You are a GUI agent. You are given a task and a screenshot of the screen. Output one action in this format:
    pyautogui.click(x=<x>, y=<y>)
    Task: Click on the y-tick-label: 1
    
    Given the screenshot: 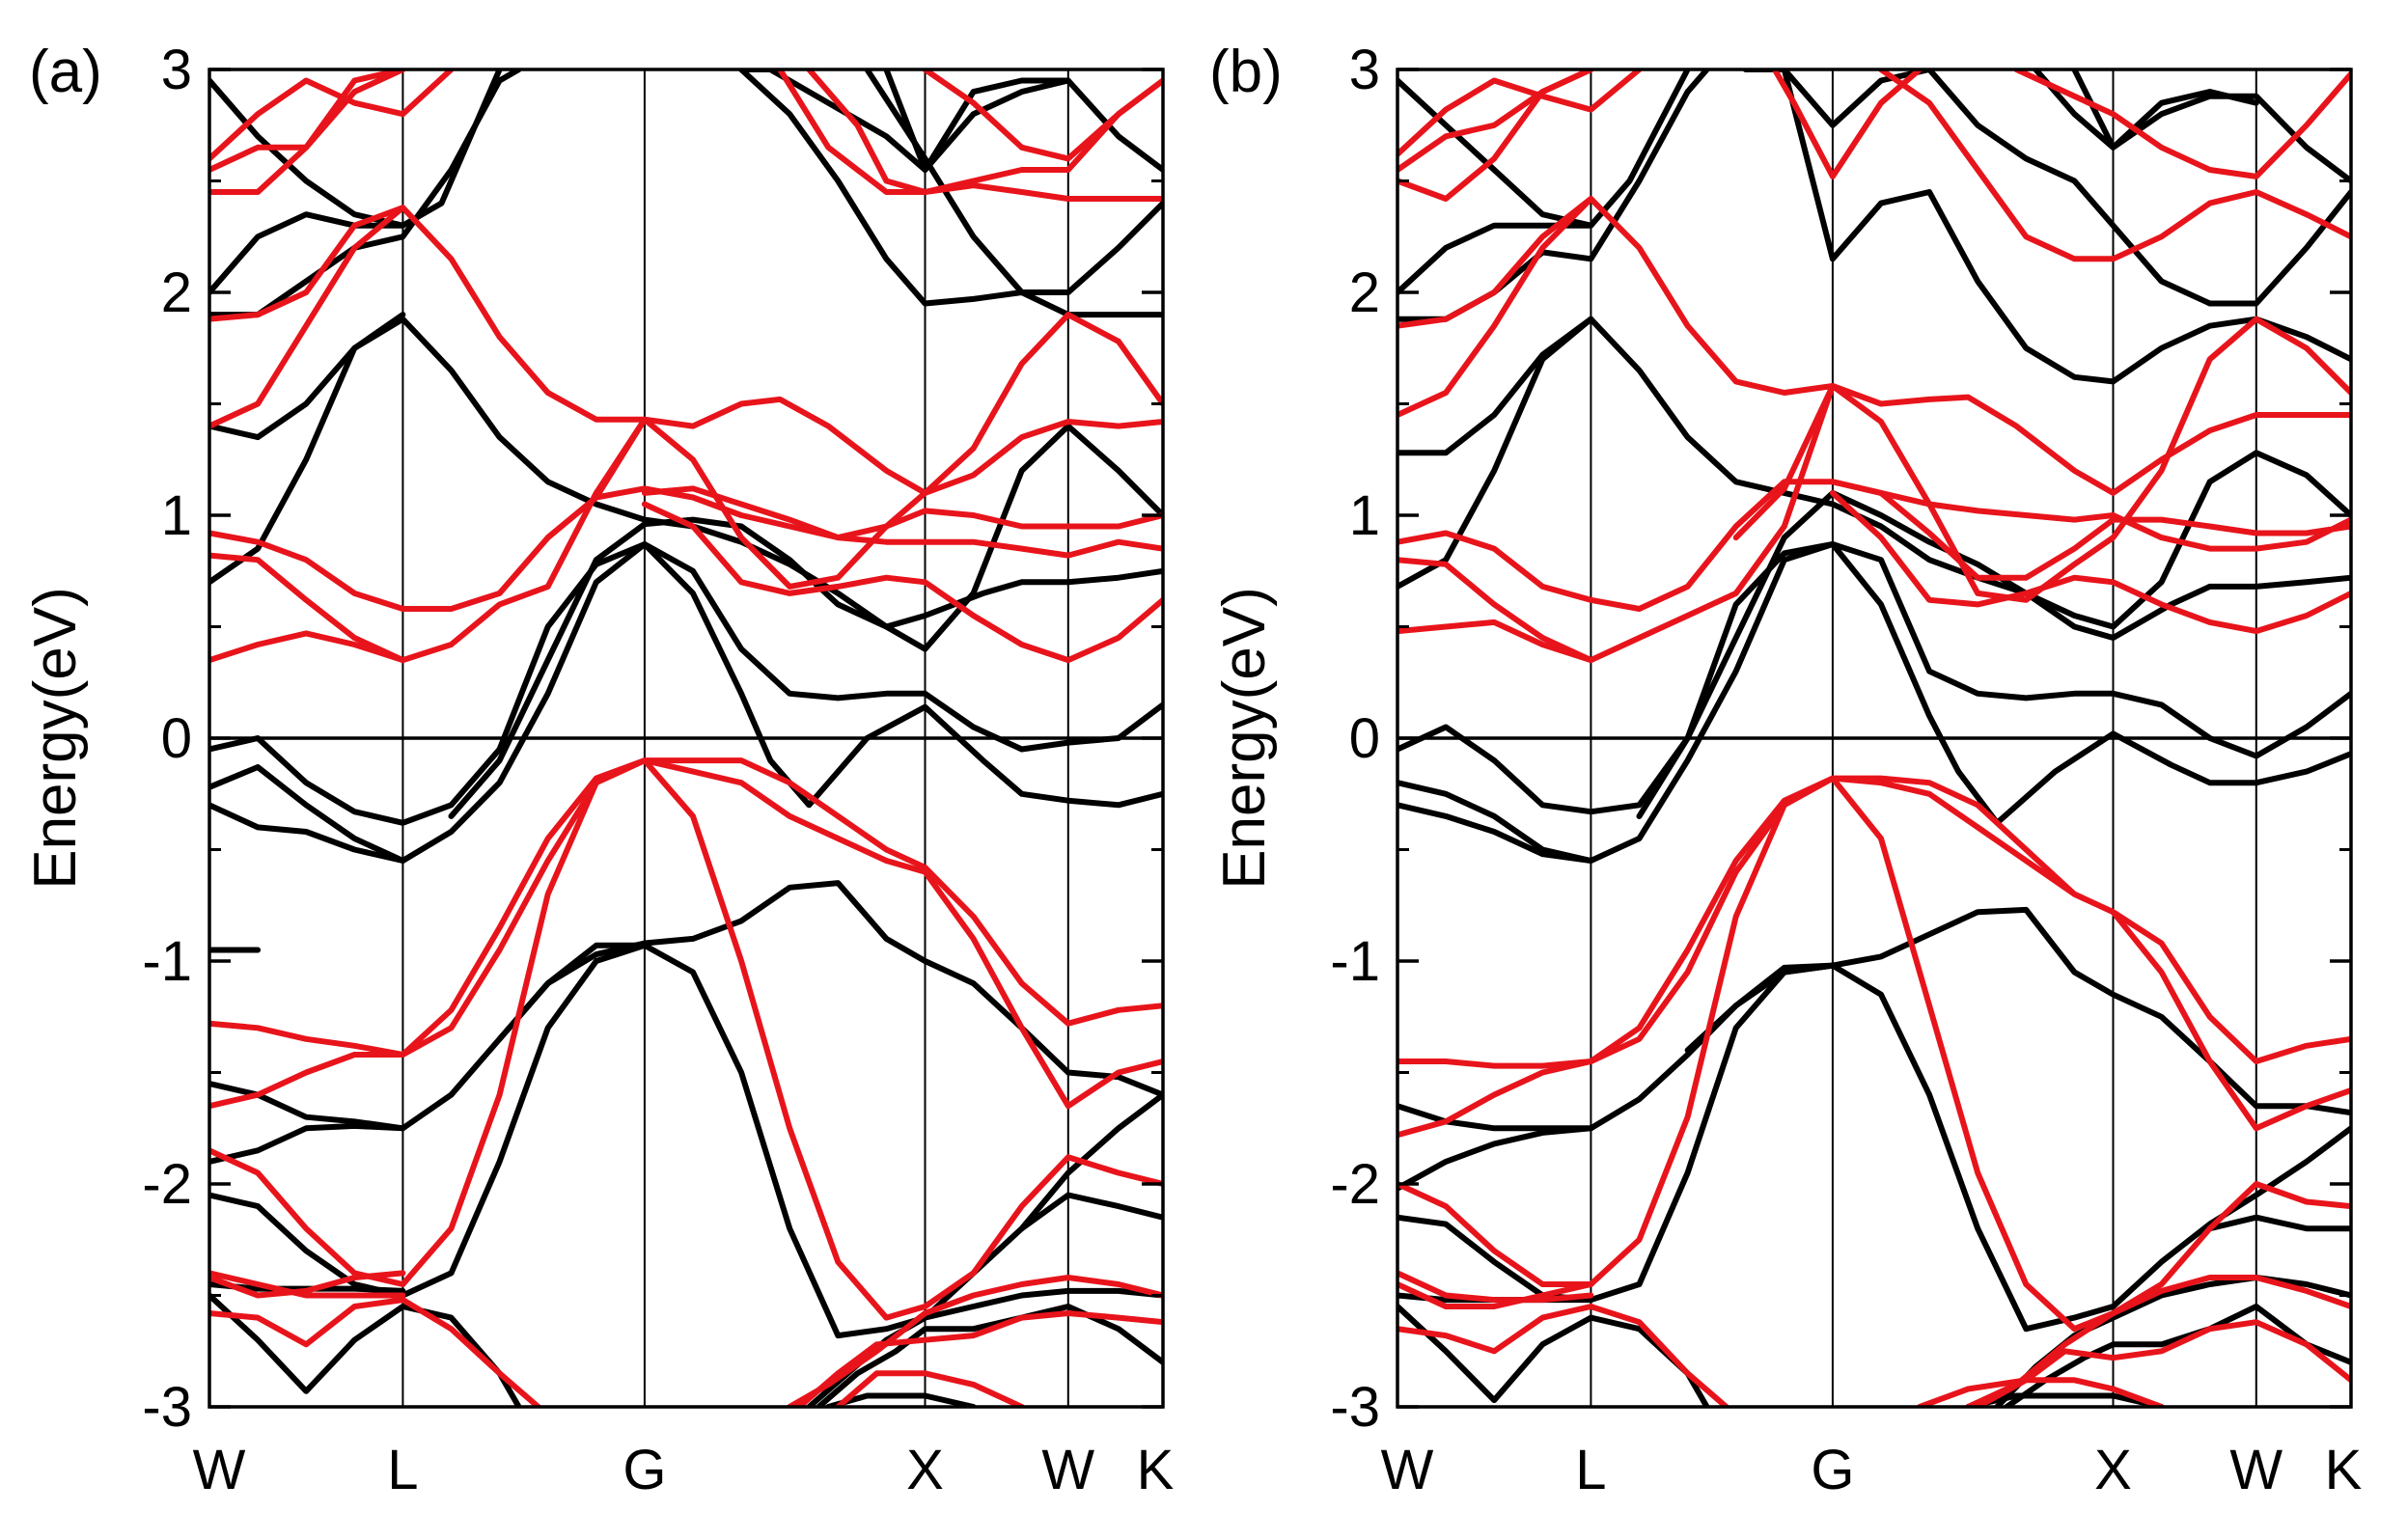 What is the action you would take?
    pyautogui.click(x=1364, y=515)
    